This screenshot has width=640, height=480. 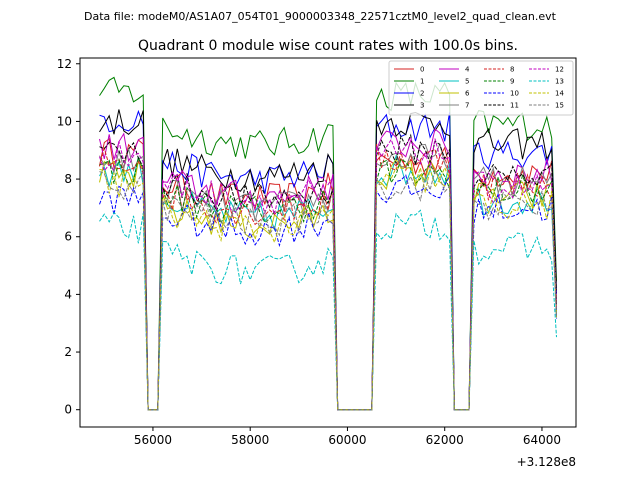 What do you see at coordinates (546, 462) in the screenshot?
I see `x-offset-label: +3.128e8` at bounding box center [546, 462].